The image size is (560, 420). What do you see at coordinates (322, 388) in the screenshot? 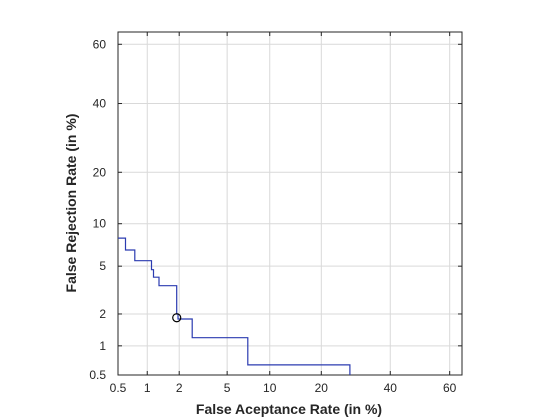
I see `x-tick-label: 20` at bounding box center [322, 388].